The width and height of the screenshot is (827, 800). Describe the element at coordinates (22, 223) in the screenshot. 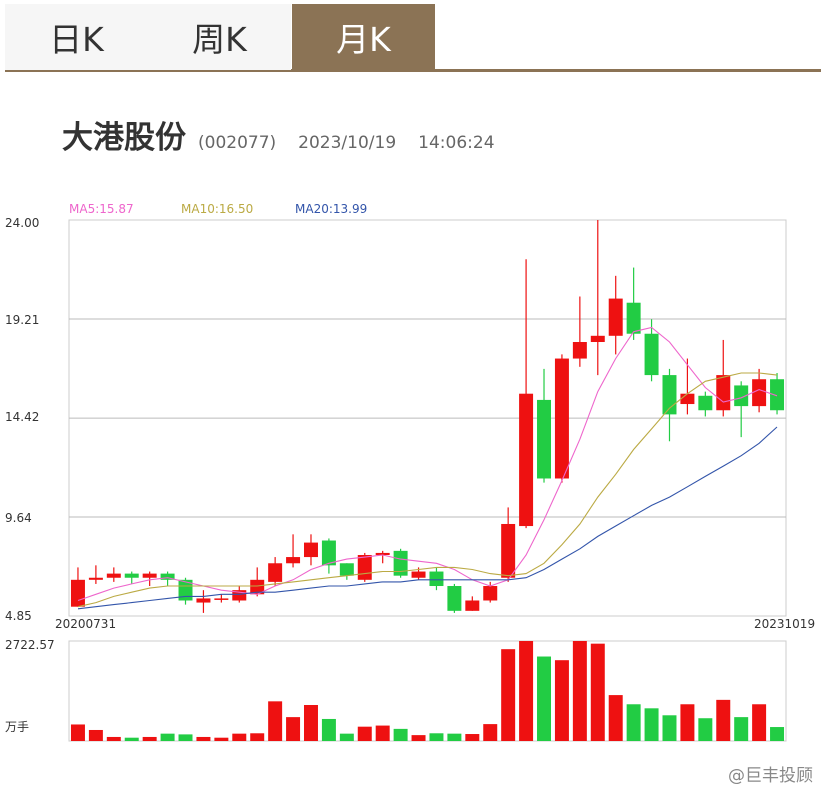

I see `price-tick-0: 24.00` at that location.